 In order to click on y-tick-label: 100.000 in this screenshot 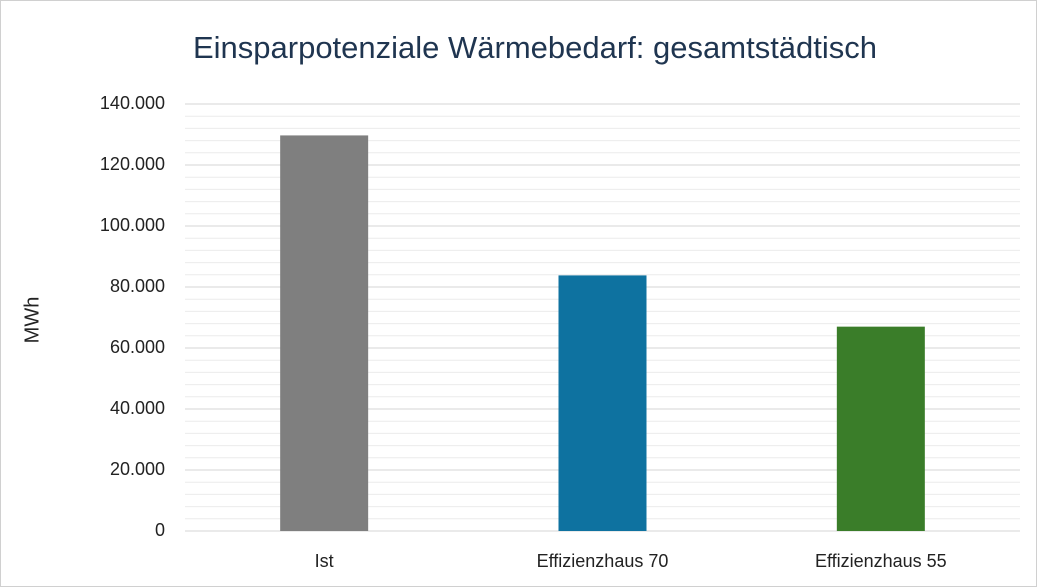, I will do `click(132, 225)`.